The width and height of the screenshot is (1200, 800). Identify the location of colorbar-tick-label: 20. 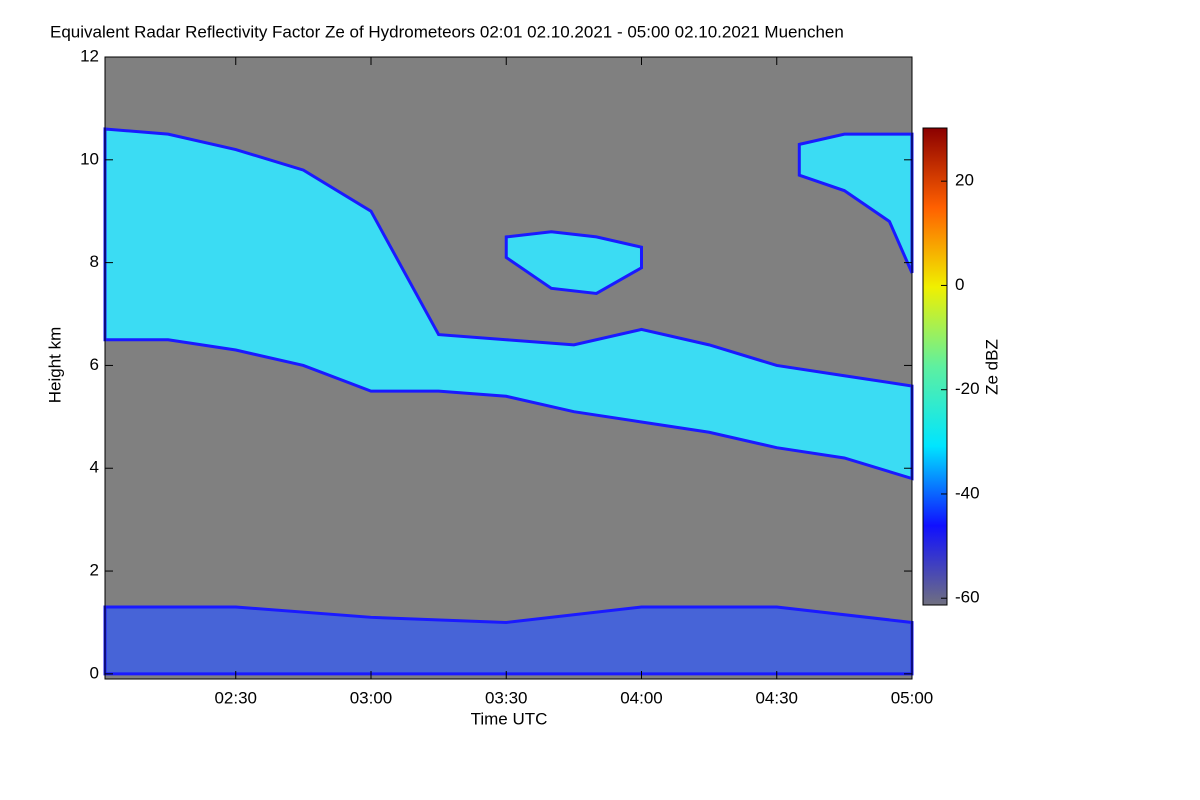
(964, 180).